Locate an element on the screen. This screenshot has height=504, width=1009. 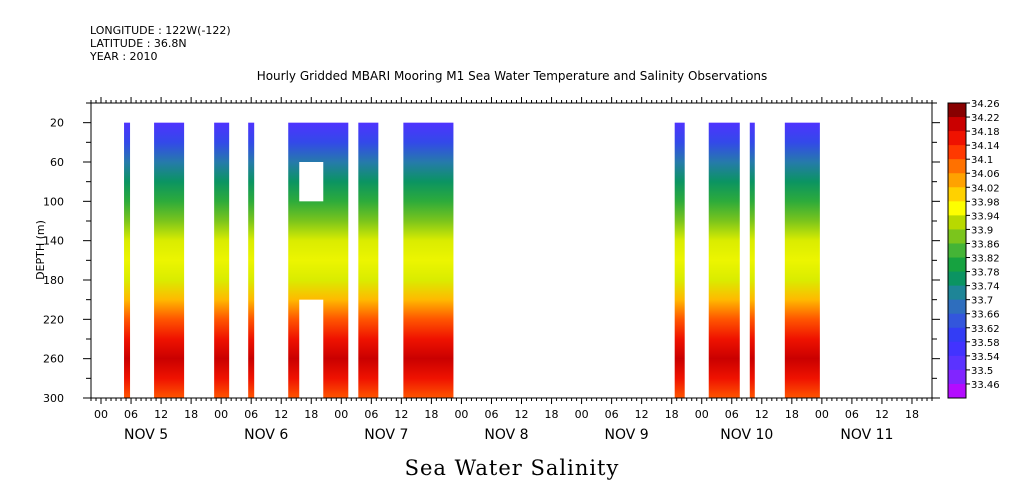
y-tick-label: 220 is located at coordinates (53, 319).